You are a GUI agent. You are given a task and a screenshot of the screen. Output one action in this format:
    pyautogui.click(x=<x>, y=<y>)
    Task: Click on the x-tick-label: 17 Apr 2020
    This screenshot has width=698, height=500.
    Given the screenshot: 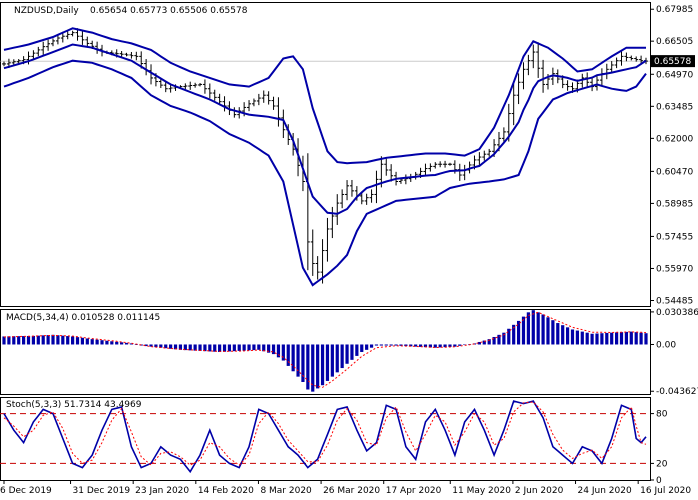 What is the action you would take?
    pyautogui.click(x=414, y=491)
    